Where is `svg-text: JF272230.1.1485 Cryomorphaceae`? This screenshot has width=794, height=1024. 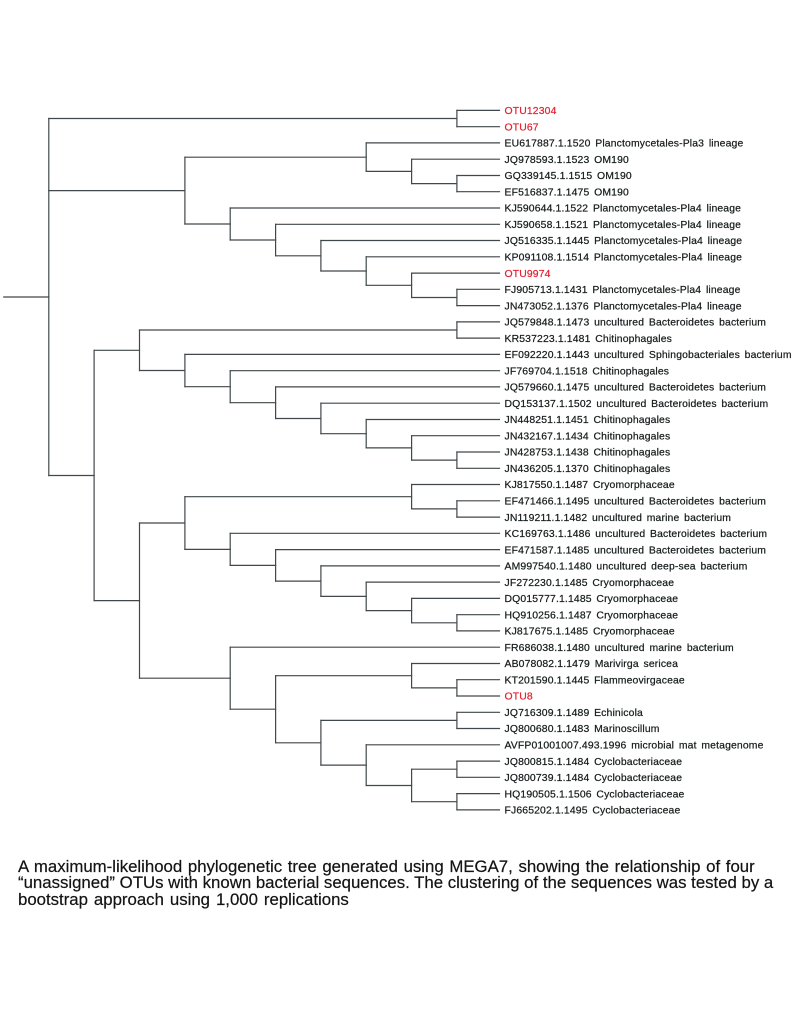 svg-text: JF272230.1.1485 Cryomorphaceae is located at coordinates (590, 583).